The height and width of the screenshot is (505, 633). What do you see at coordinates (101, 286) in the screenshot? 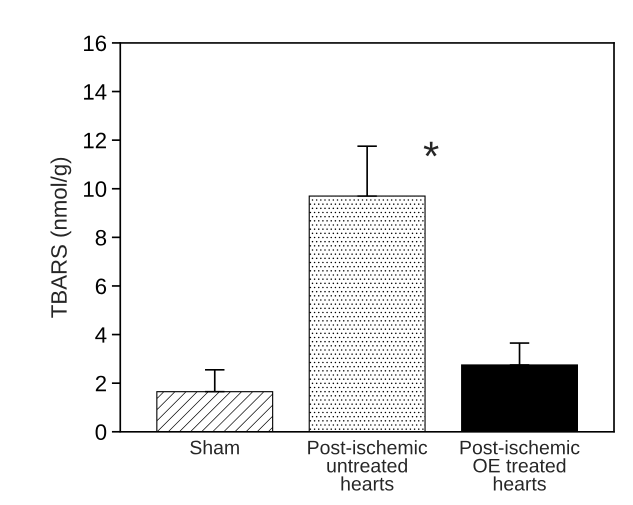
I see `y-tick-label: 6` at bounding box center [101, 286].